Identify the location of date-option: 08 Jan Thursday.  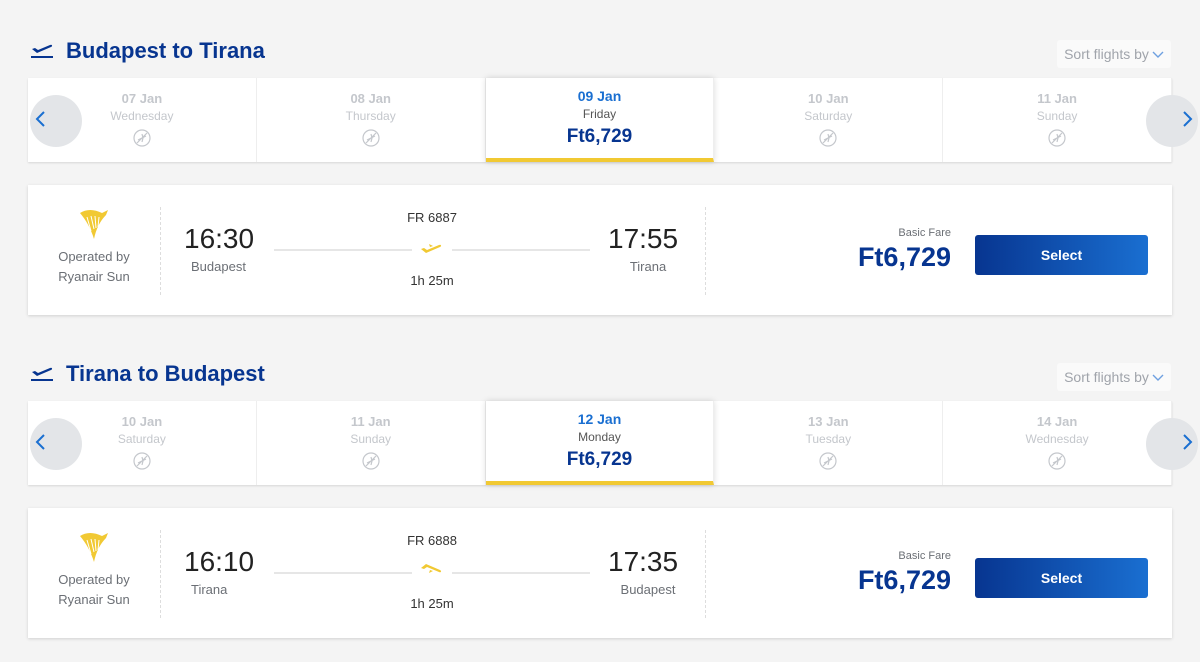
(371, 120).